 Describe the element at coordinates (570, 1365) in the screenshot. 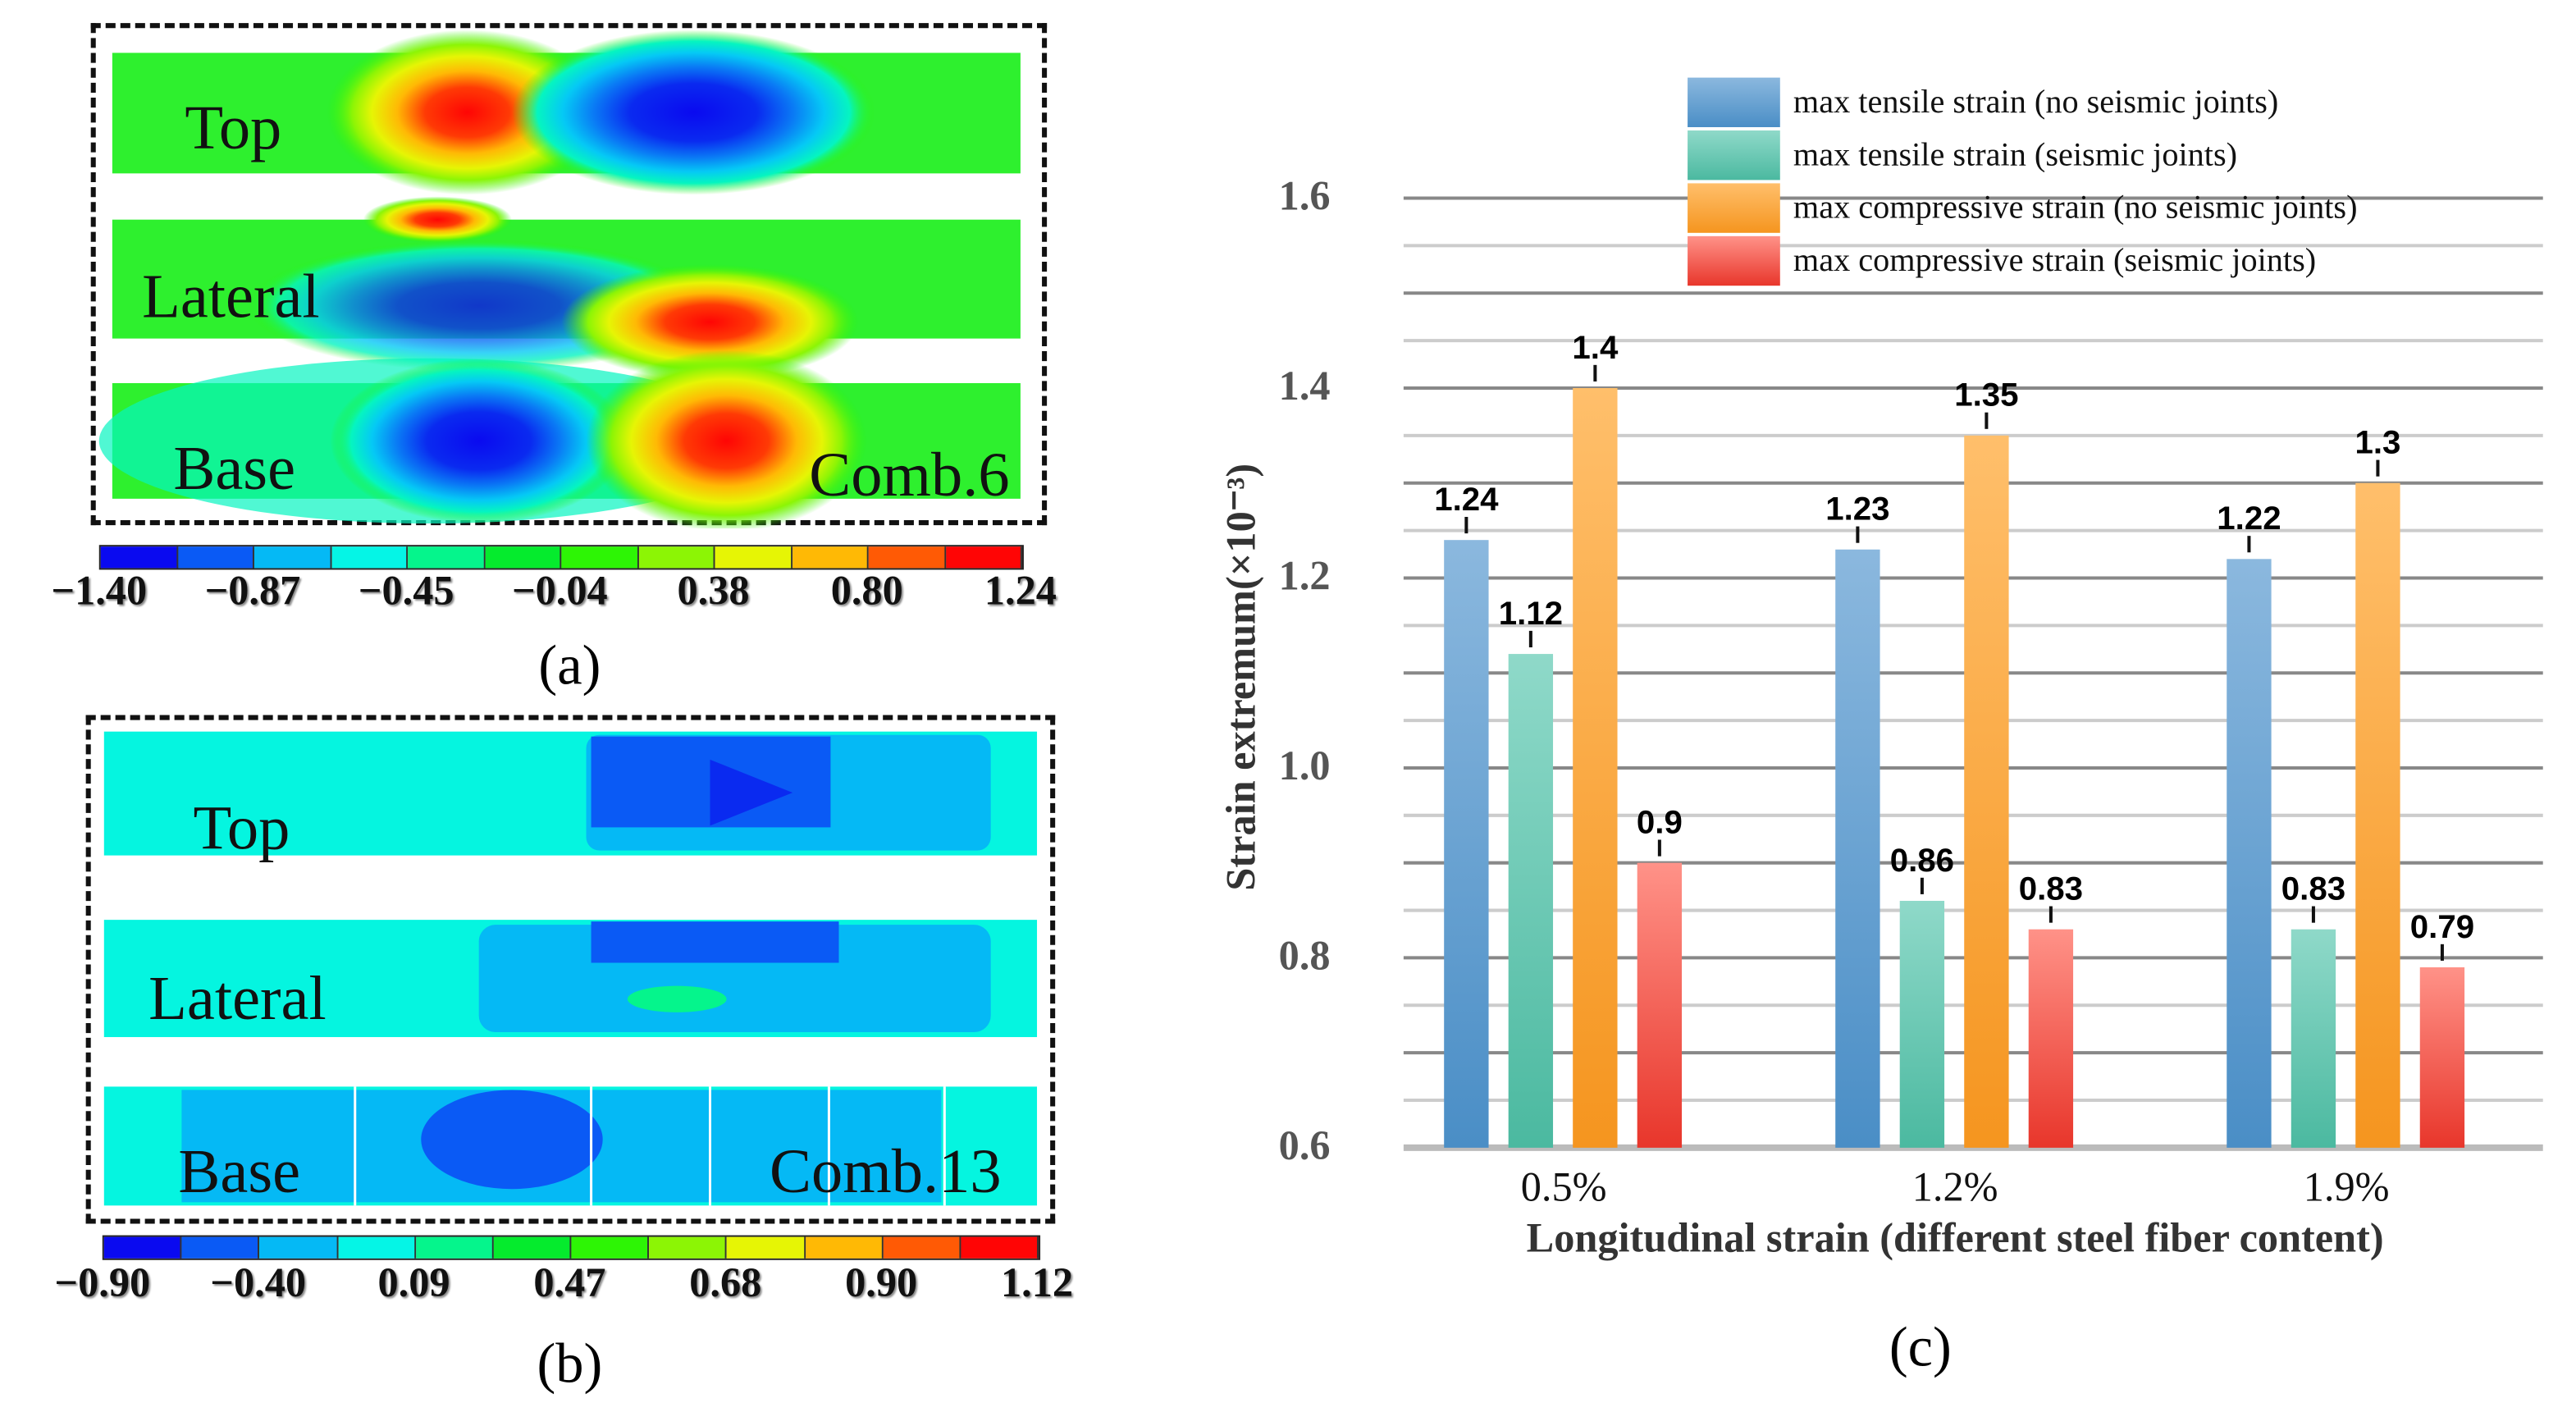

I see `panel-b-caption: (b)` at that location.